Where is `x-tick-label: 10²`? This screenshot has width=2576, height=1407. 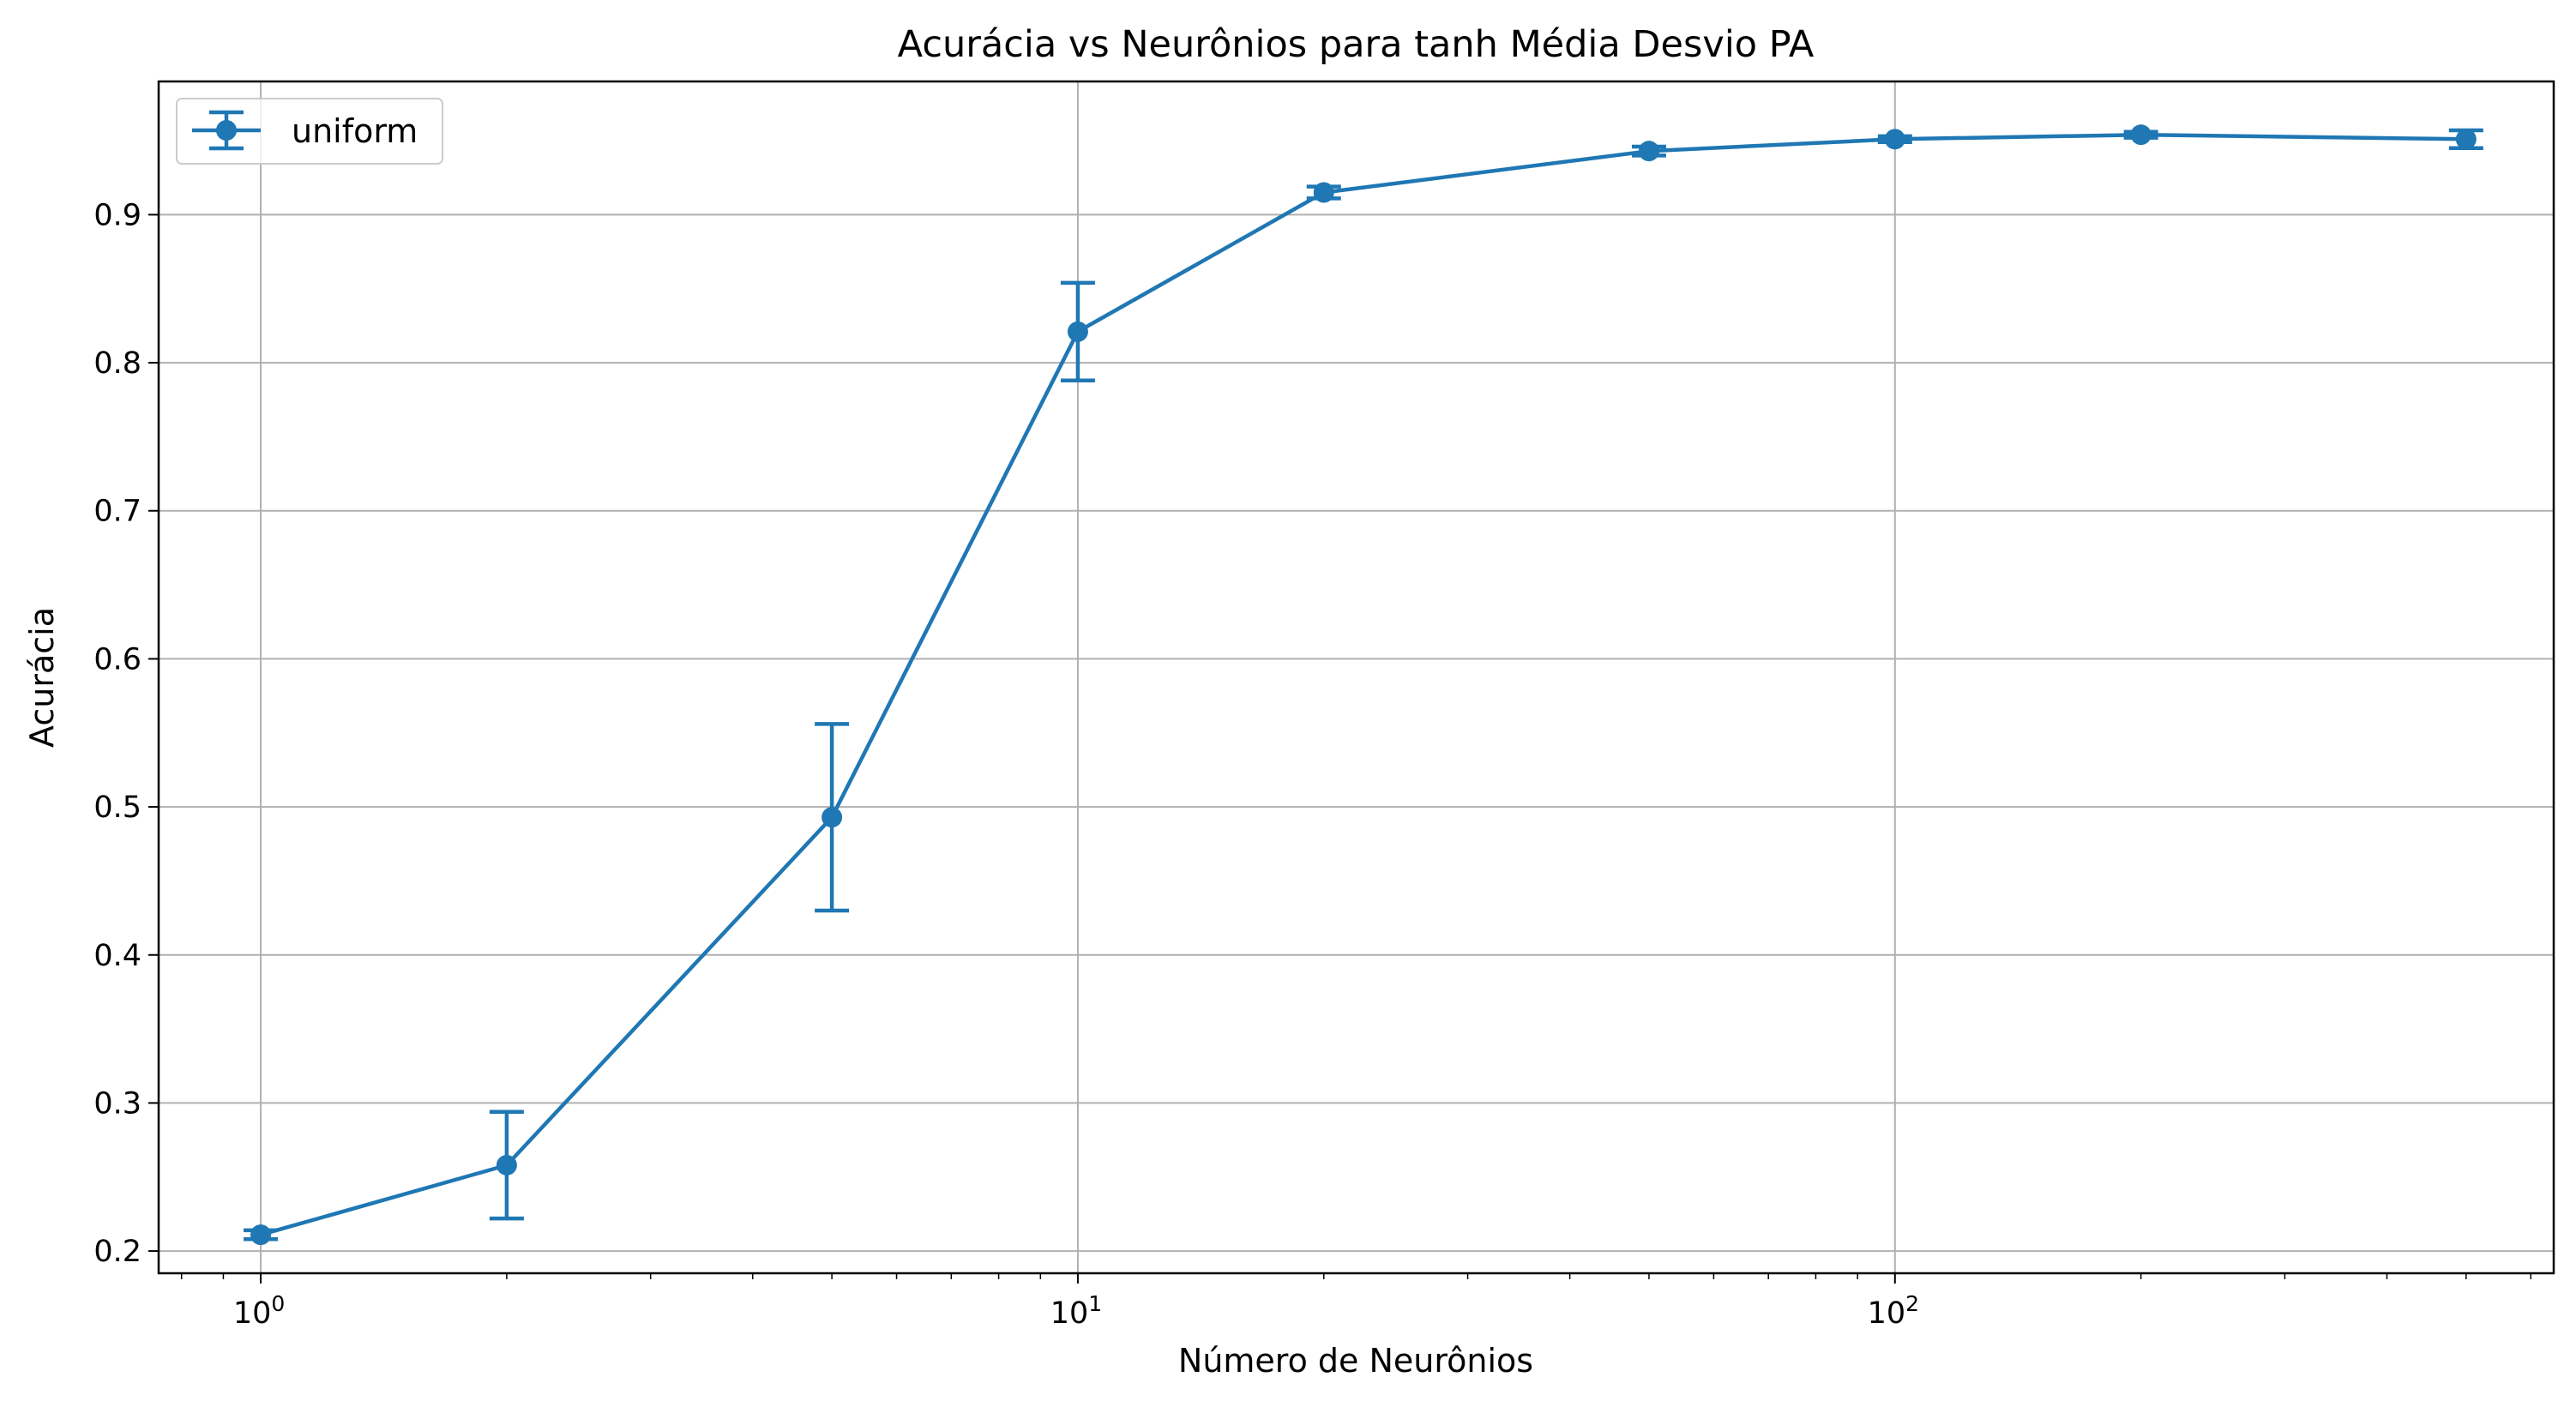 x-tick-label: 10² is located at coordinates (1893, 1311).